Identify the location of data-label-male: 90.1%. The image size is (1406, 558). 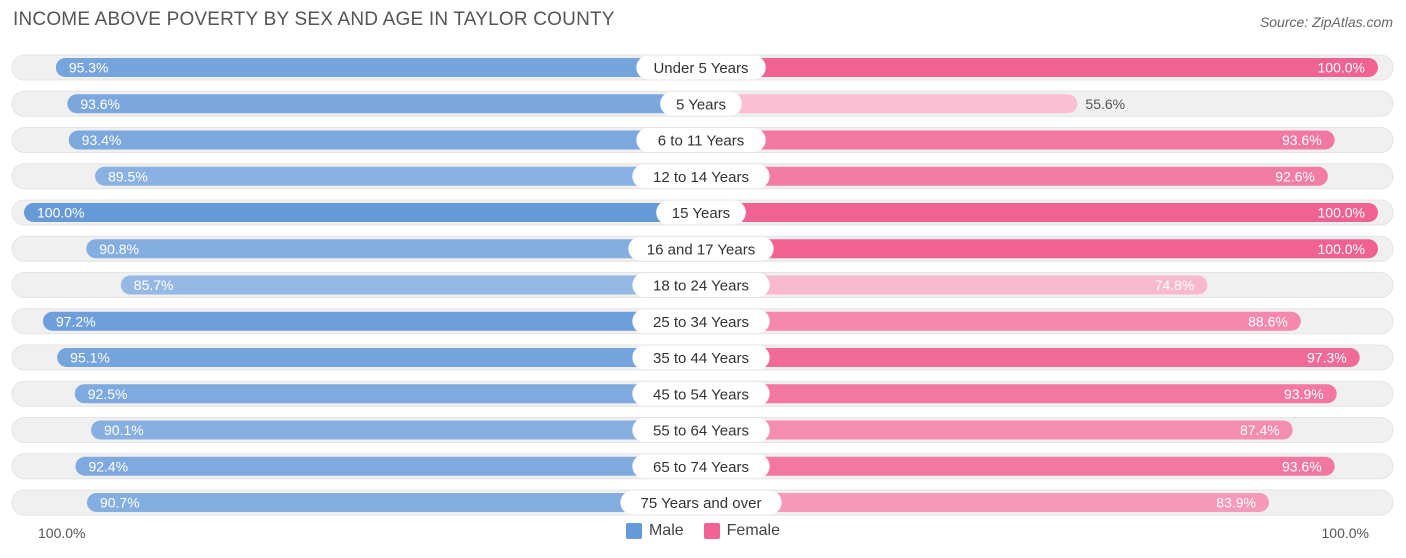
(124, 430).